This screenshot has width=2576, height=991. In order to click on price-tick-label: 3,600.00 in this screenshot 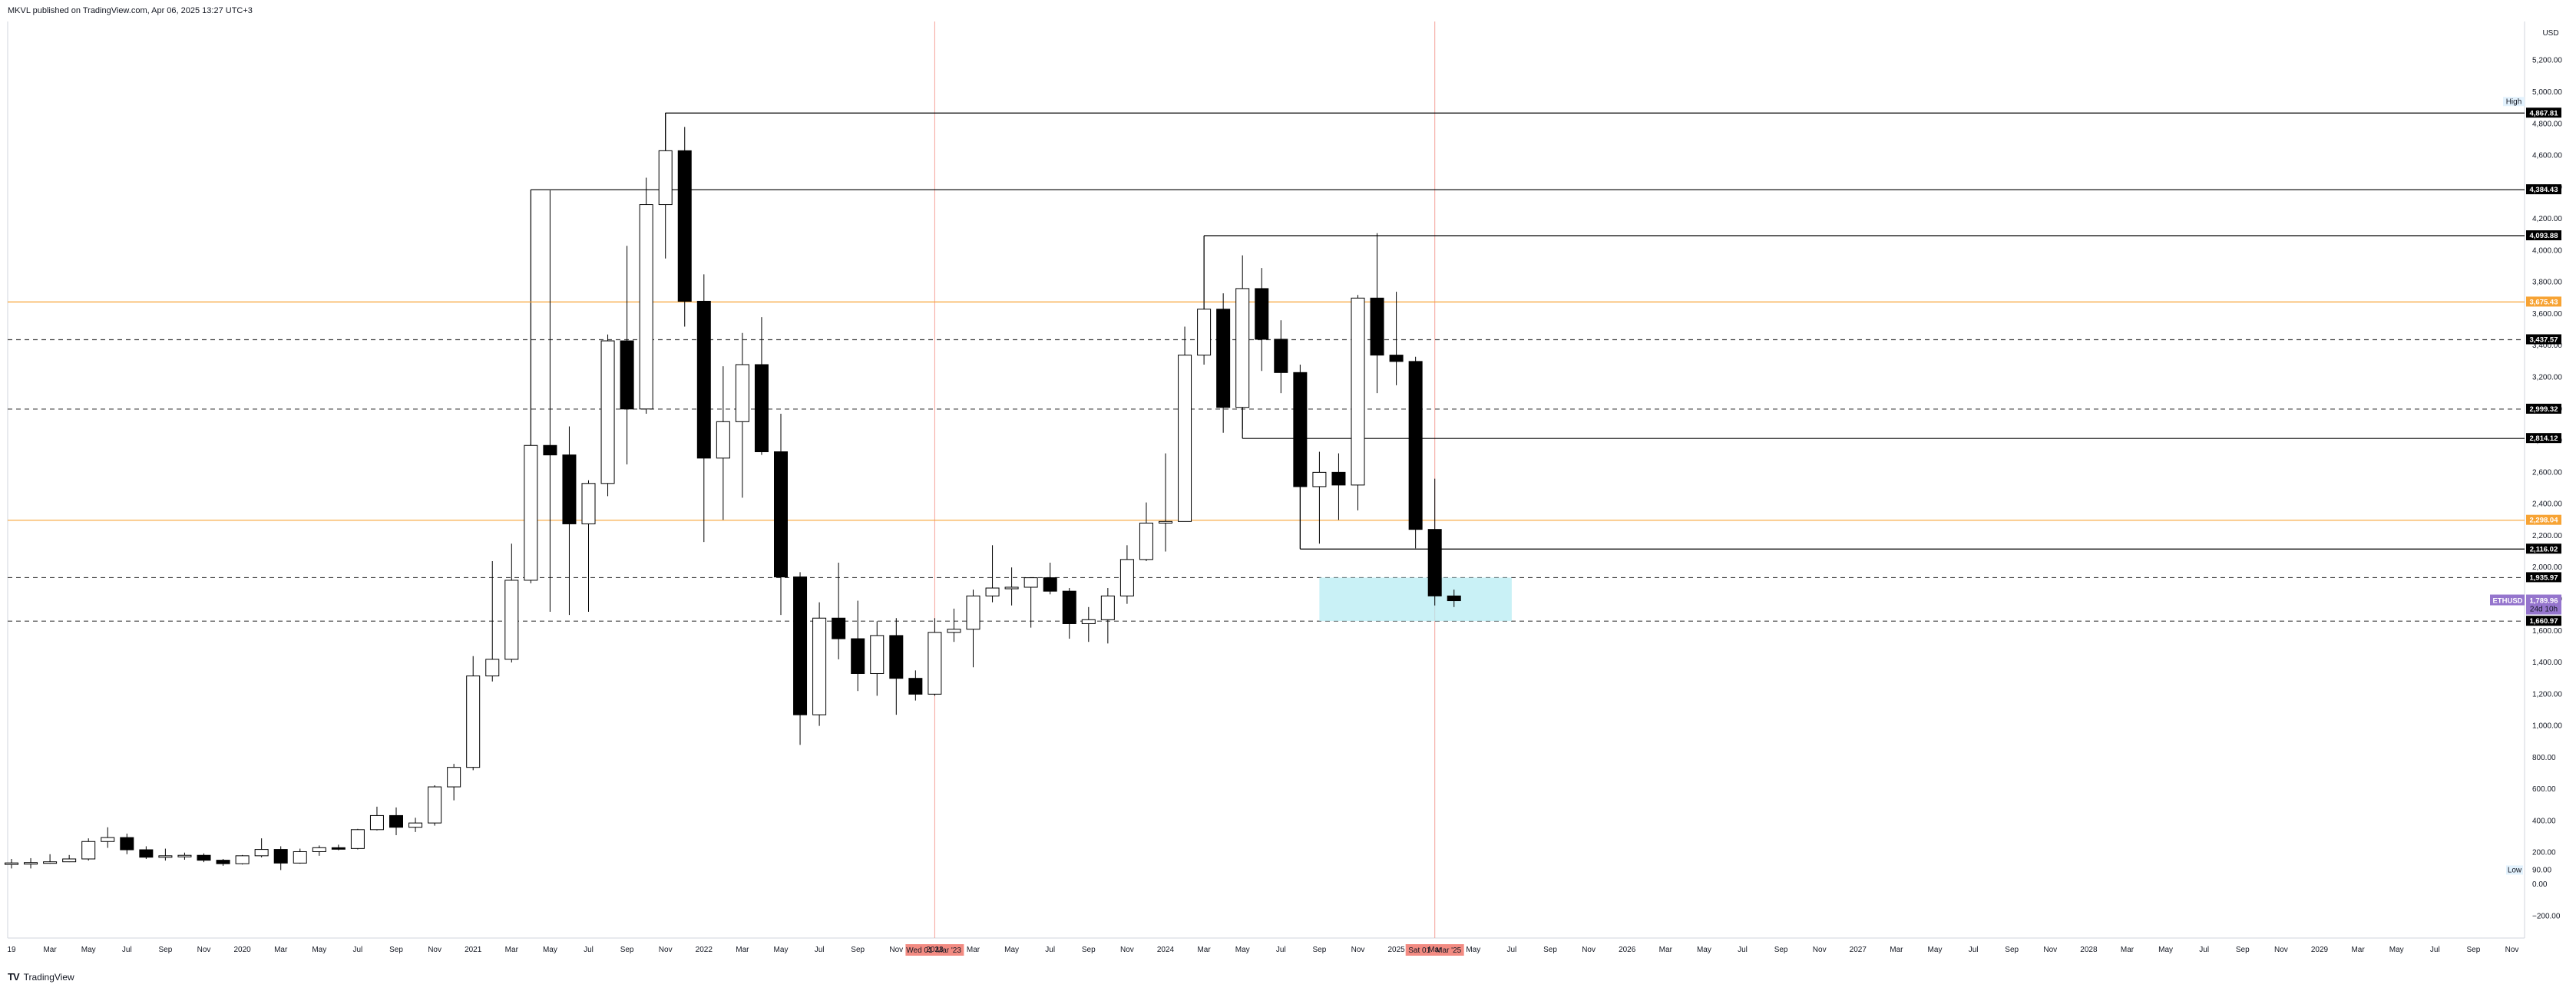, I will do `click(2547, 314)`.